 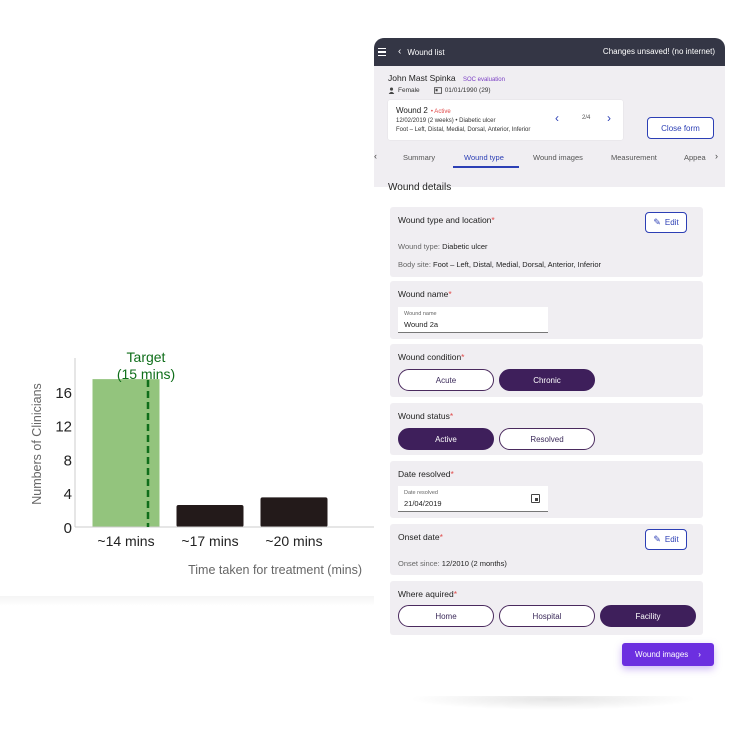 I want to click on acquired-hospital-option: Hospital, so click(x=547, y=616).